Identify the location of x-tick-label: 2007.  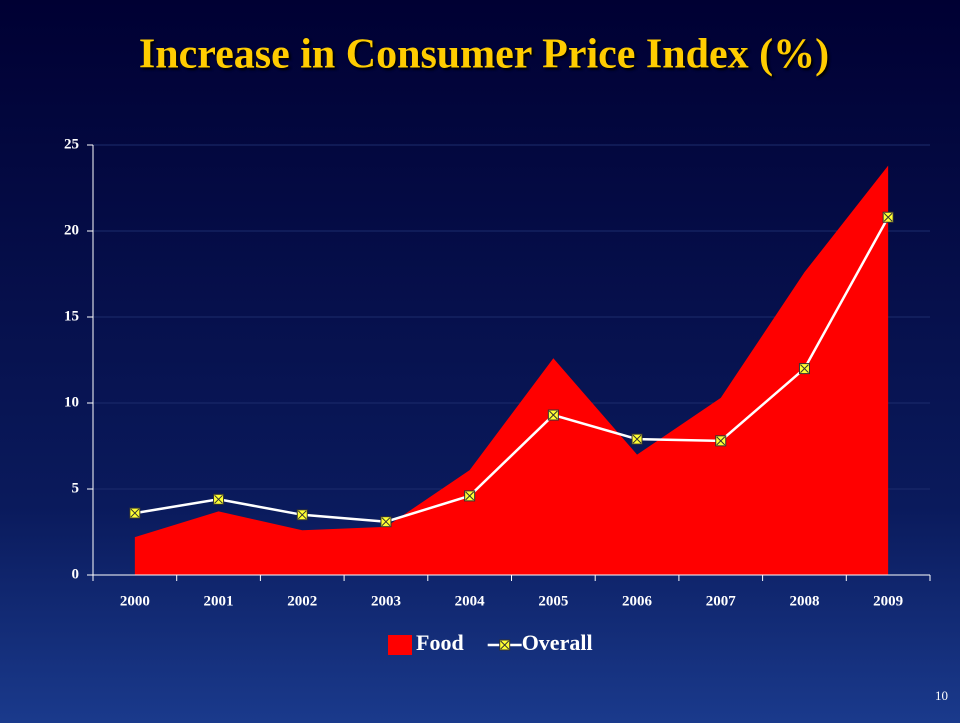
(721, 601).